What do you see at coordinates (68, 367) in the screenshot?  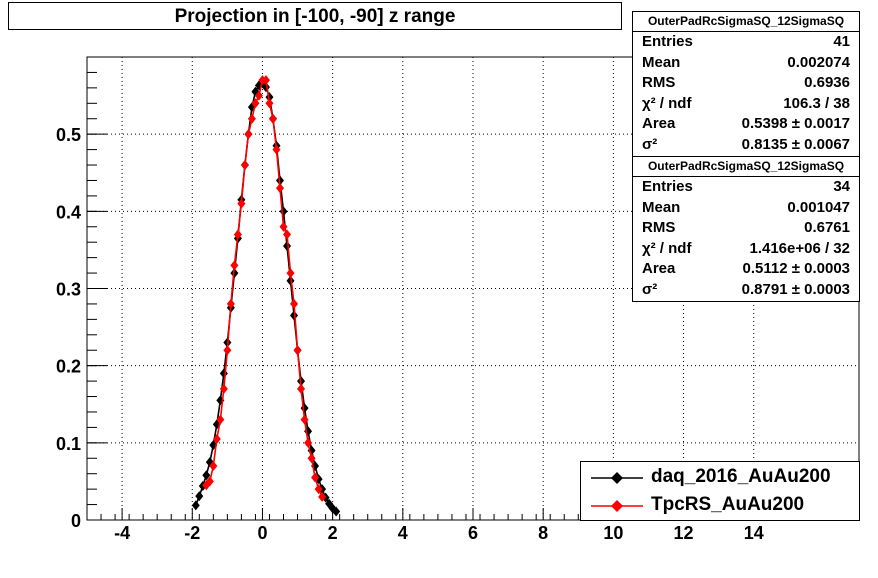 I see `y-tick-label: 0.2` at bounding box center [68, 367].